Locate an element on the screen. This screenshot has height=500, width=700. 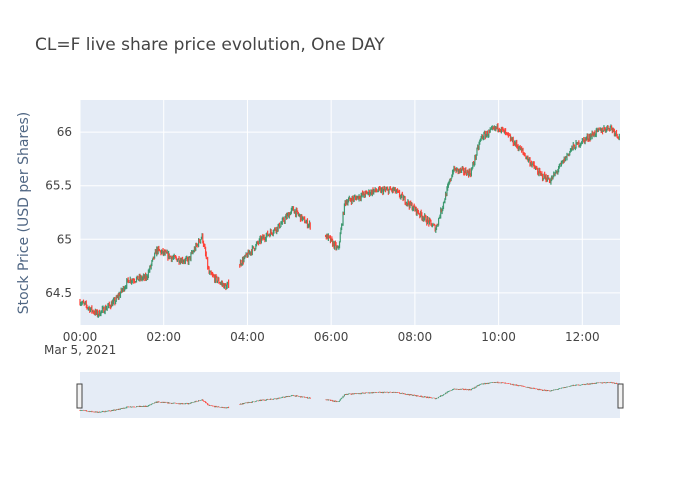
x-date-label: Mar 5, 2021 is located at coordinates (80, 350).